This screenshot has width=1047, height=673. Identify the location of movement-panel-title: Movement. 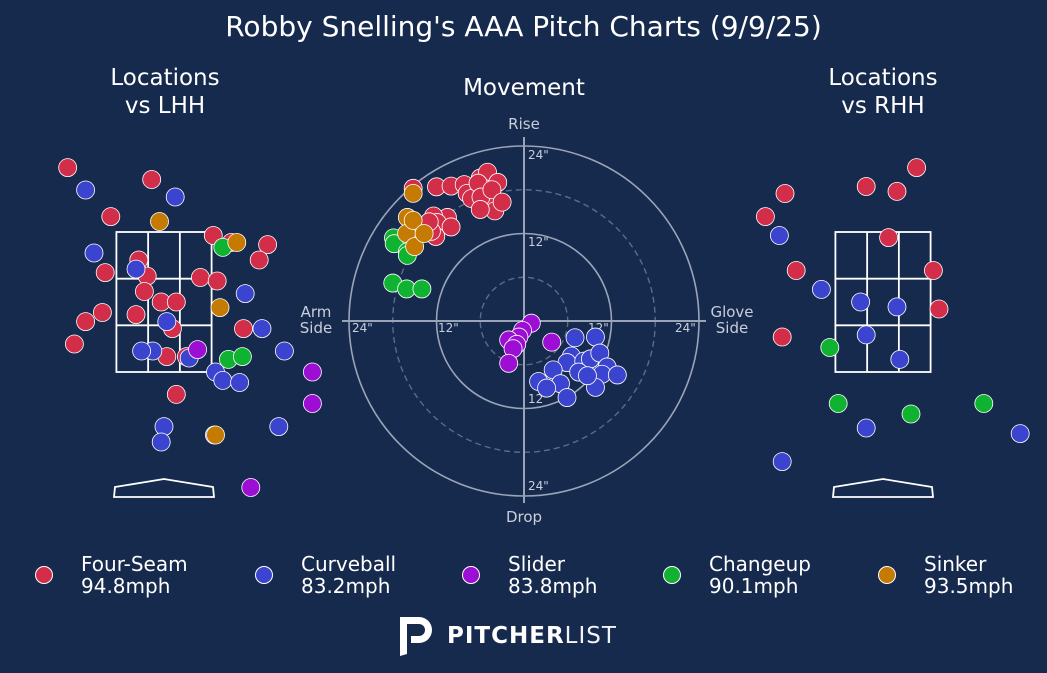
(524, 88).